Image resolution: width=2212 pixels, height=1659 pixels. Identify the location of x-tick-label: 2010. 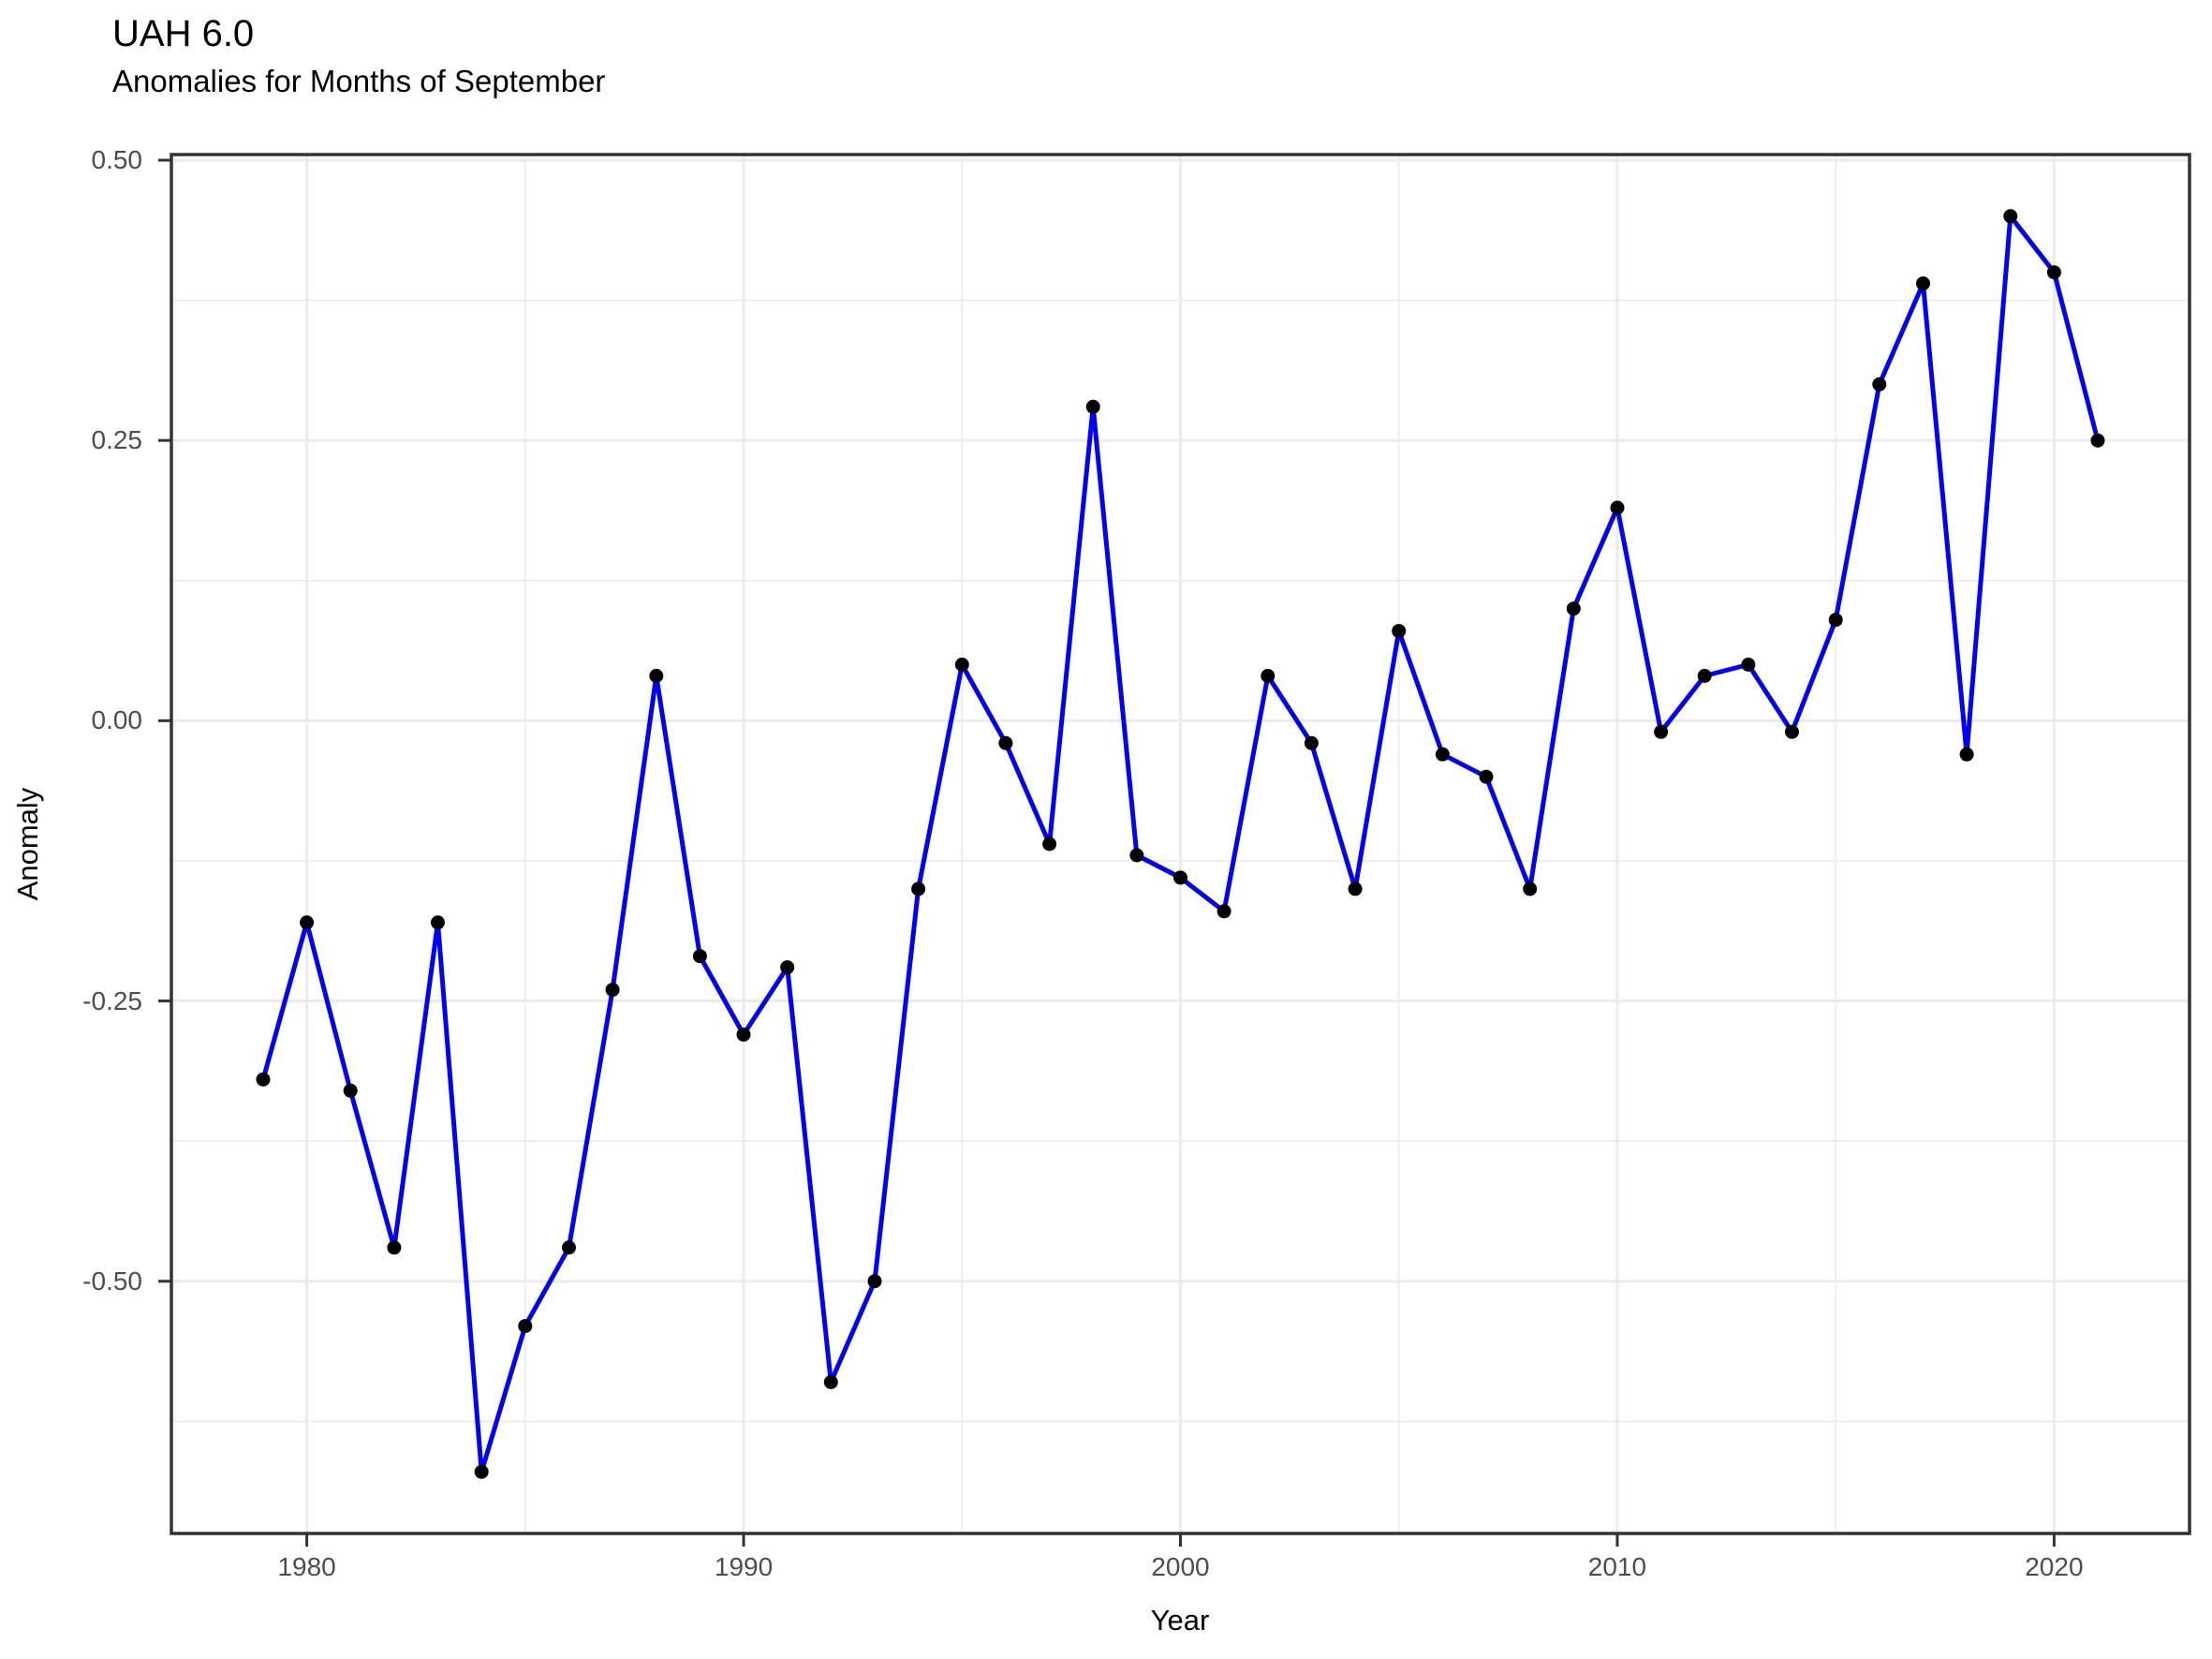
(1617, 1567).